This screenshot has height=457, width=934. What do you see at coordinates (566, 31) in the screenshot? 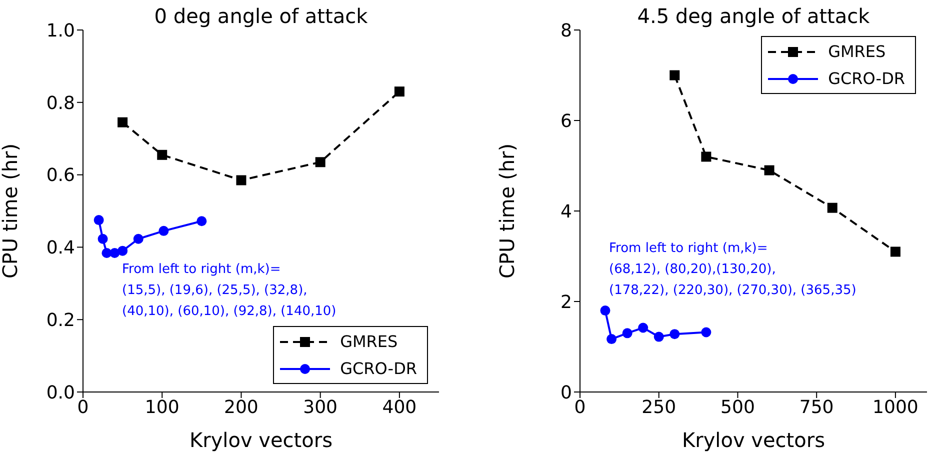
I see `y-tick-label: 8` at bounding box center [566, 31].